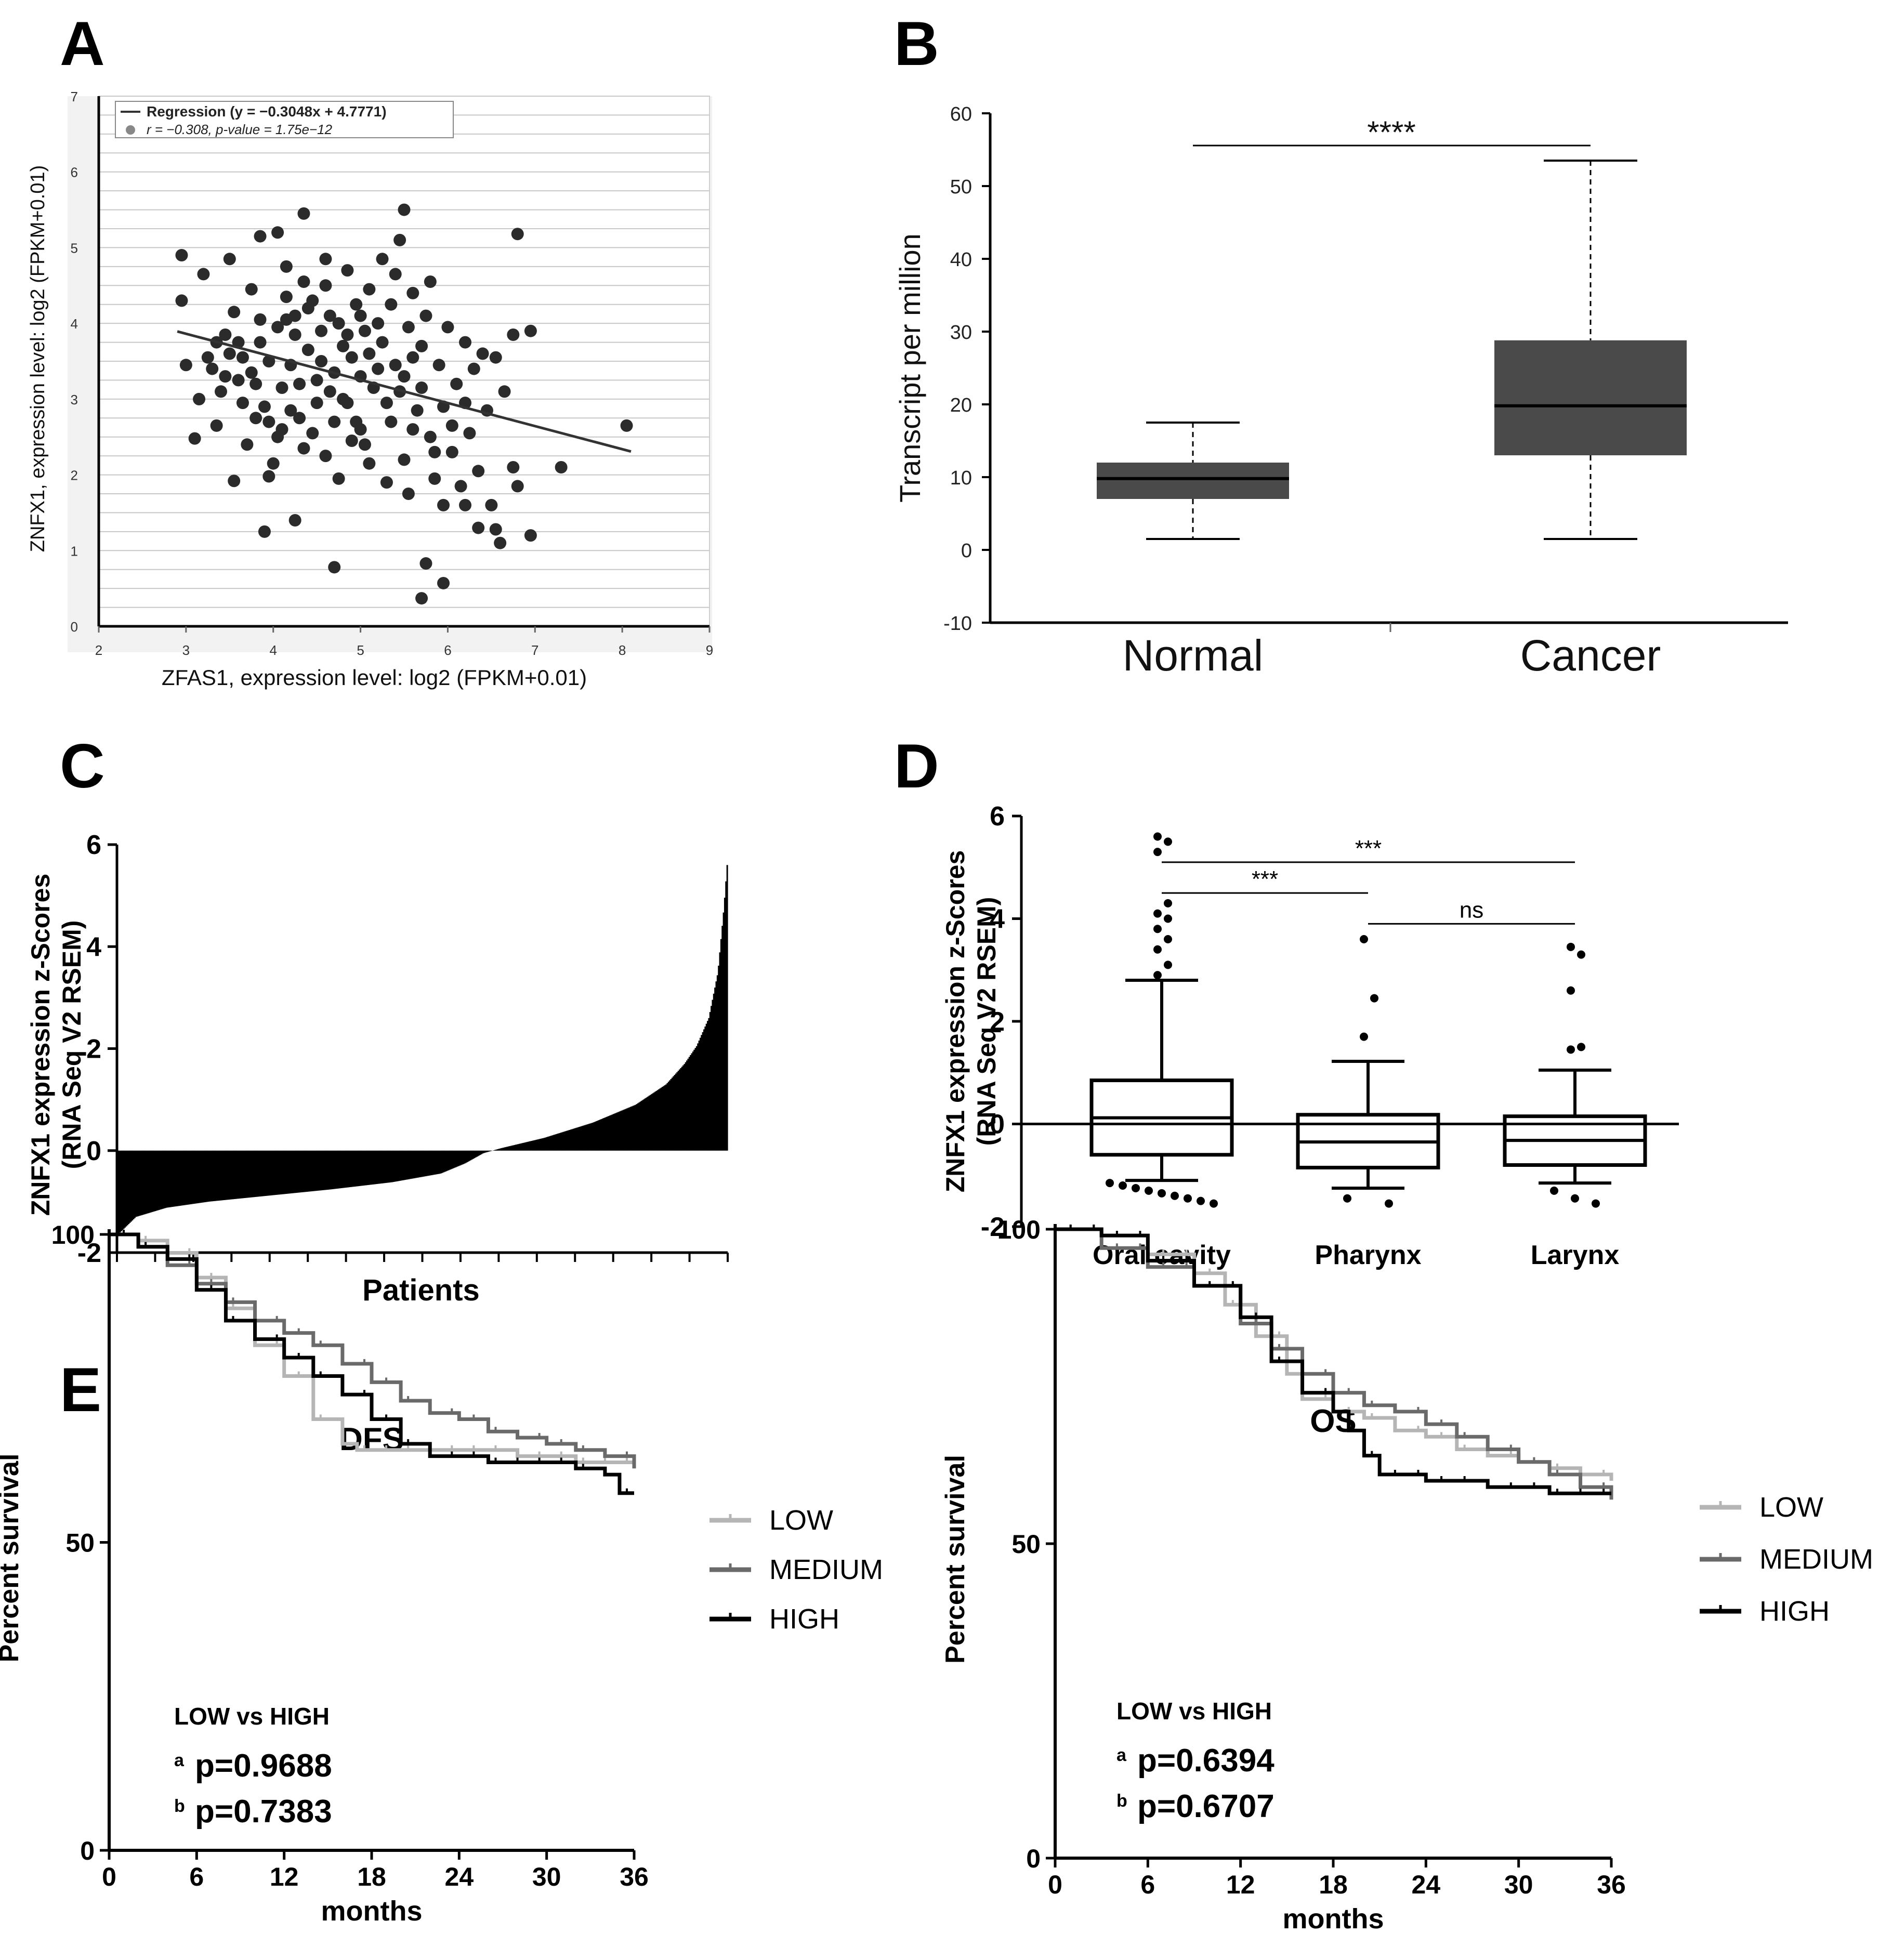 Image resolution: width=1892 pixels, height=1960 pixels. Describe the element at coordinates (180, 1806) in the screenshot. I see `dfs-stats-b-superscript: b` at that location.